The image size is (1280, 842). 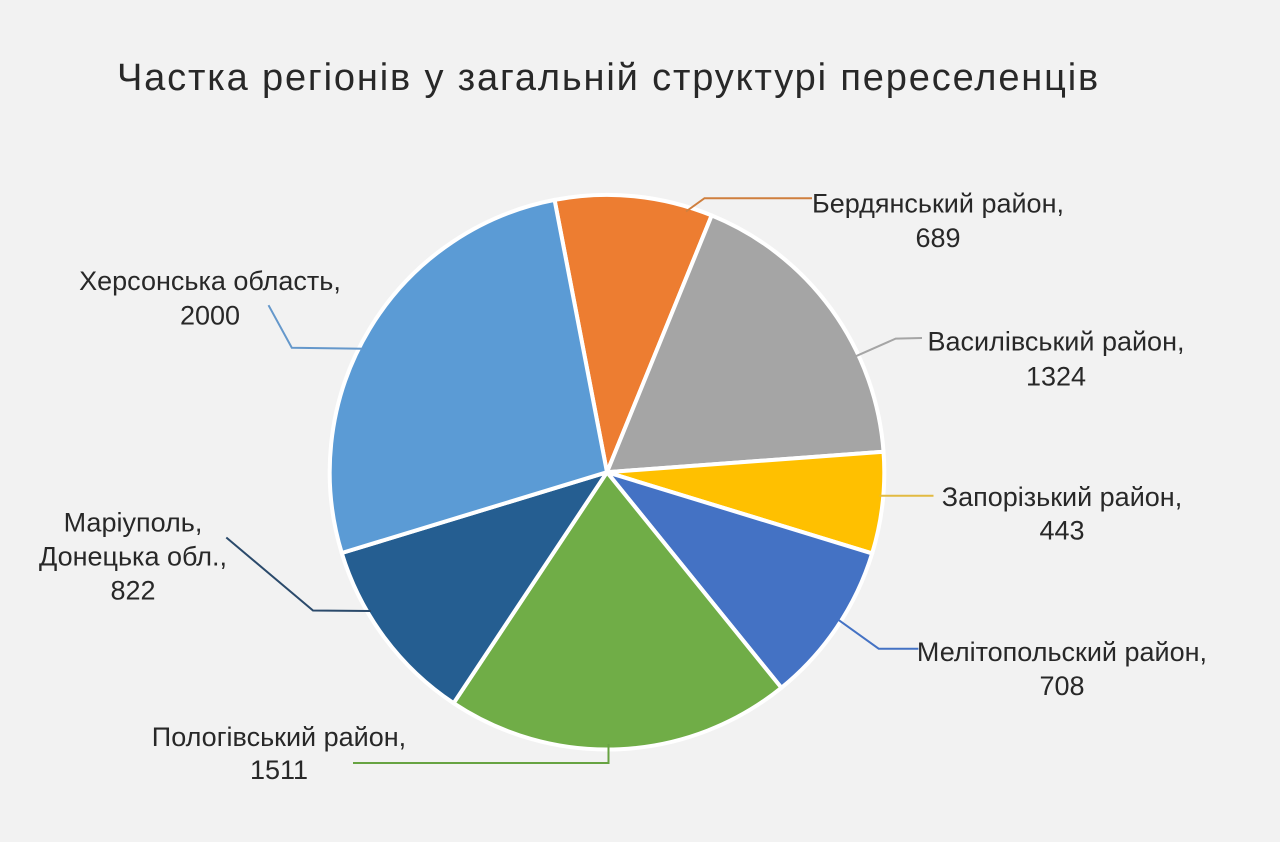 What do you see at coordinates (938, 203) in the screenshot?
I see `svg-text: Бердянський район,` at bounding box center [938, 203].